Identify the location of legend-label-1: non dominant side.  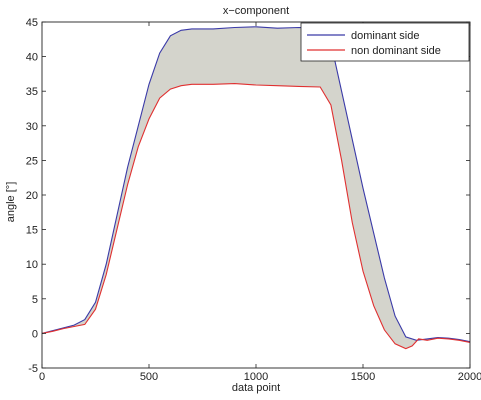
(396, 51).